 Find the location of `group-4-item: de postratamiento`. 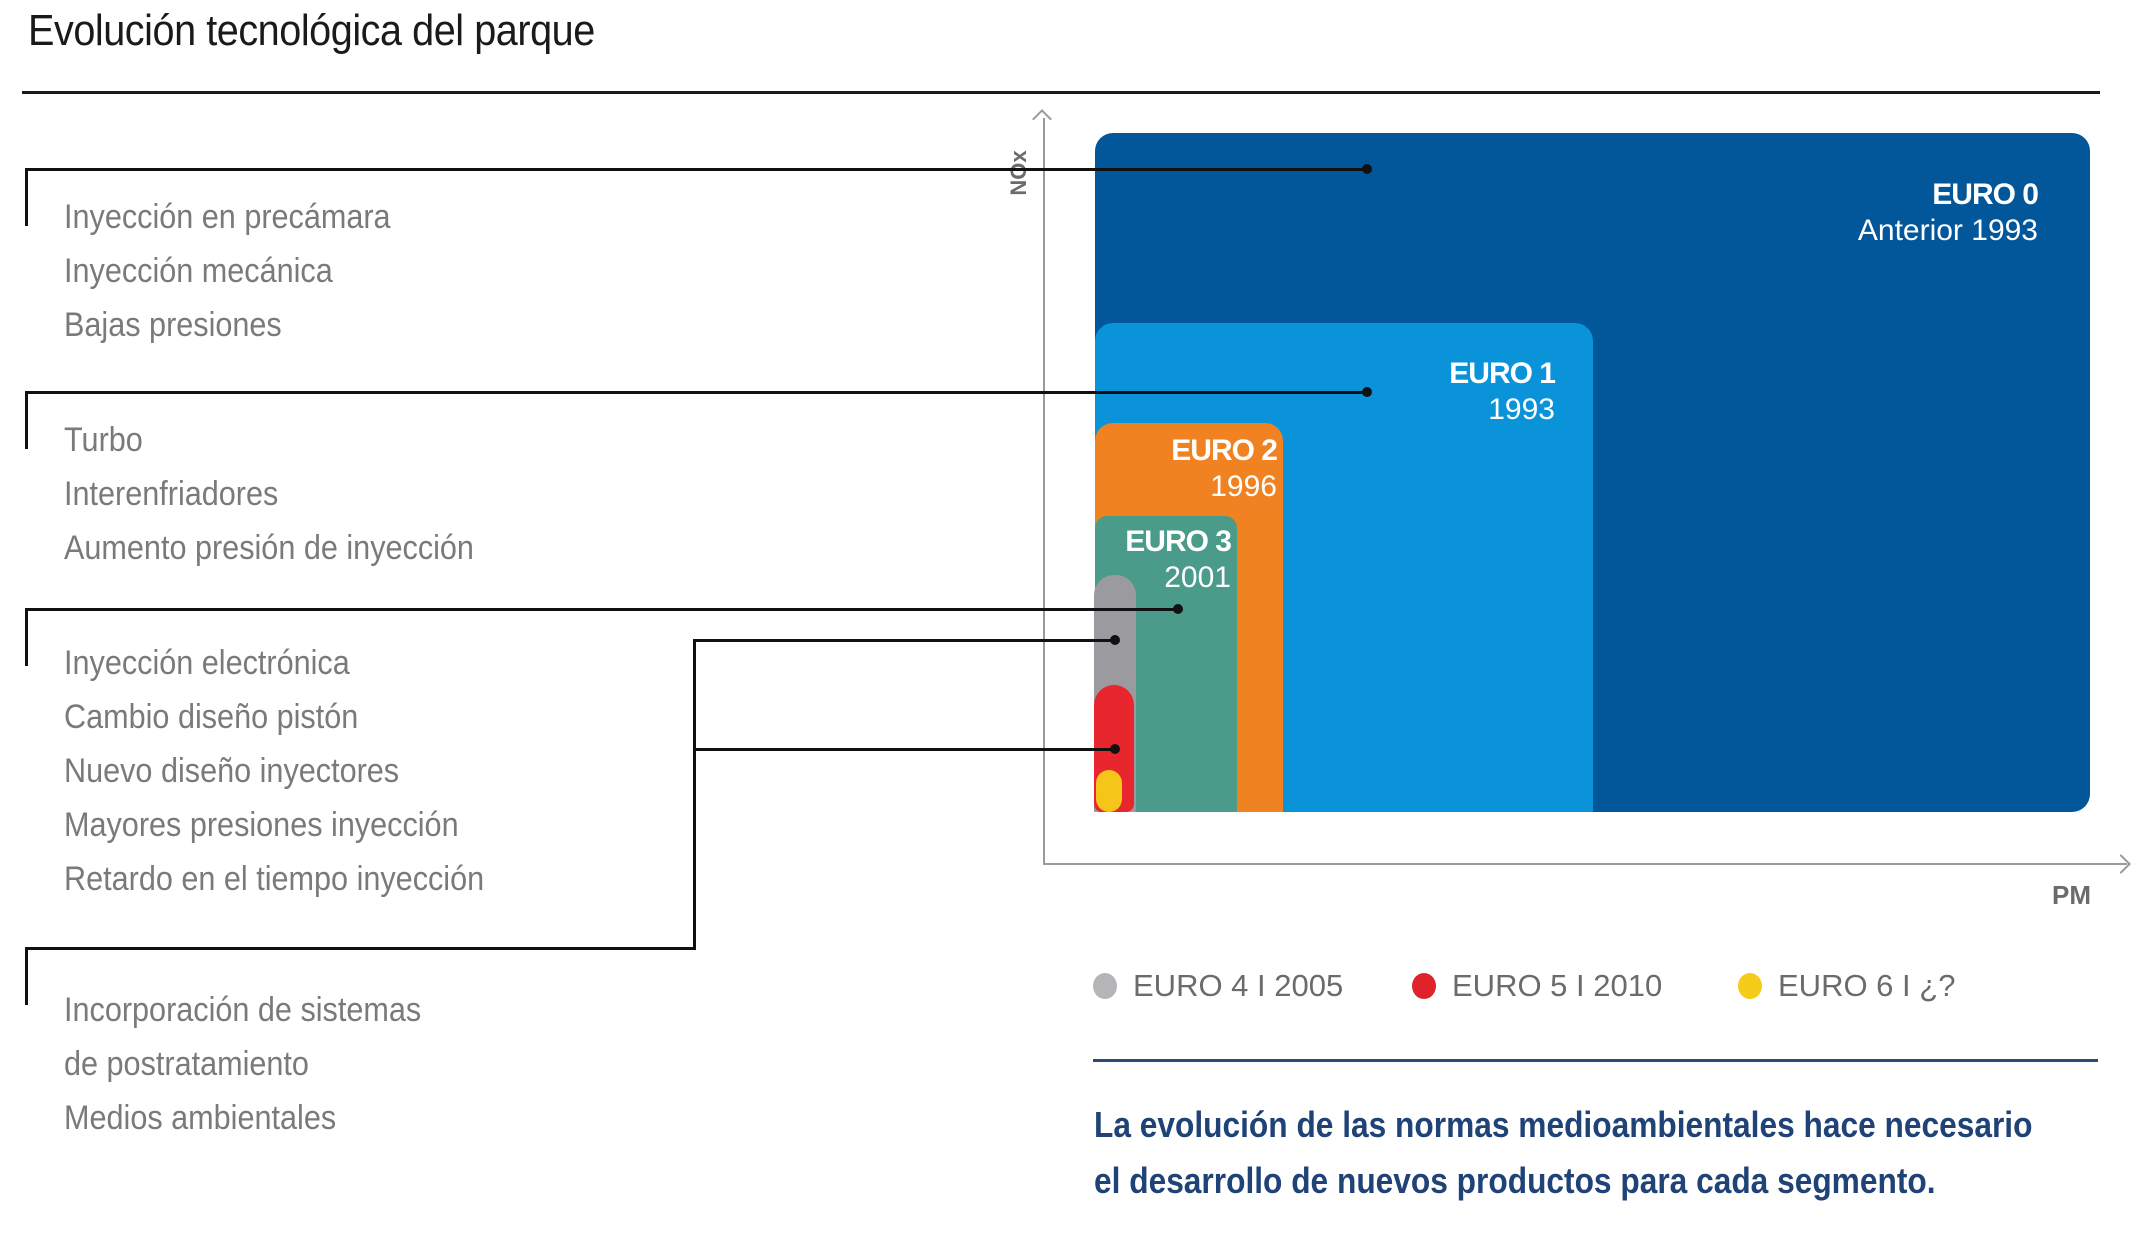

group-4-item: de postratamiento is located at coordinates (186, 1064).